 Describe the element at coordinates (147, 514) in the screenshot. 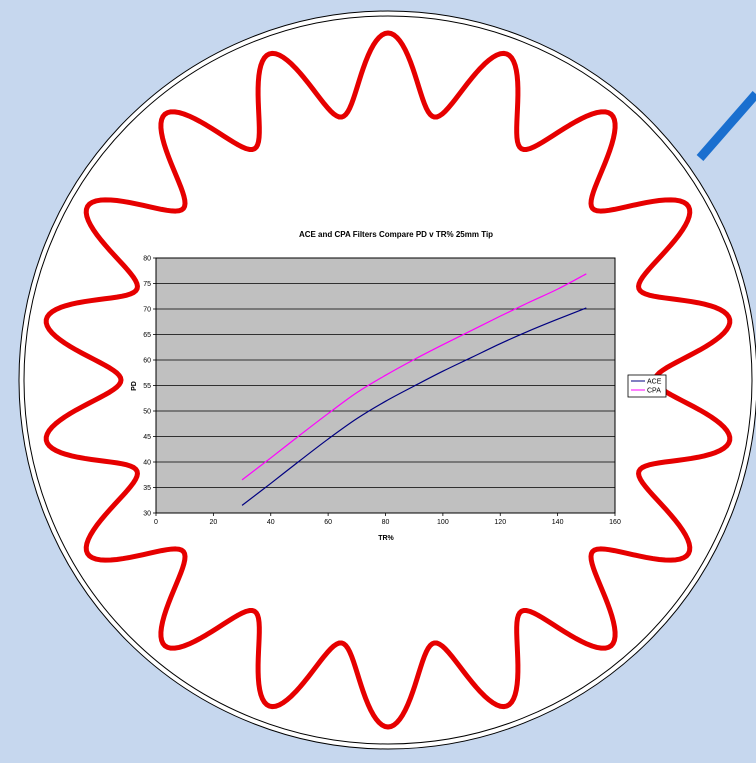

I see `y-tick-label-30: 30` at that location.